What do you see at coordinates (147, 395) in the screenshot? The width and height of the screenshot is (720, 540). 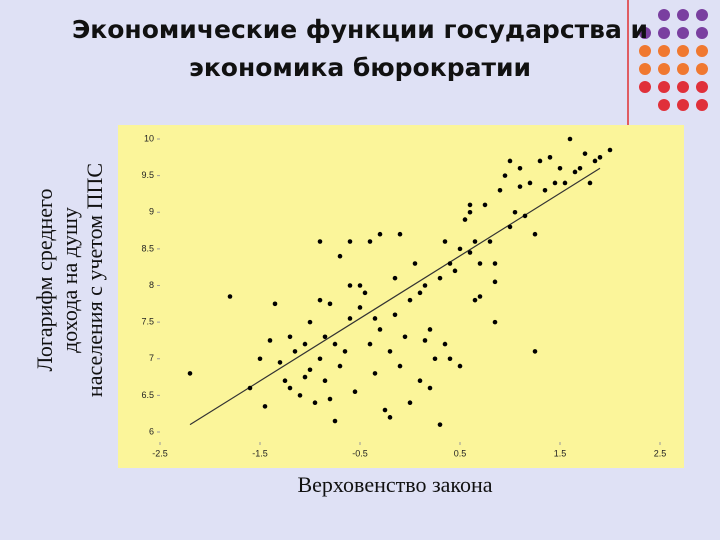 I see `y-tick-label: 6.5` at bounding box center [147, 395].